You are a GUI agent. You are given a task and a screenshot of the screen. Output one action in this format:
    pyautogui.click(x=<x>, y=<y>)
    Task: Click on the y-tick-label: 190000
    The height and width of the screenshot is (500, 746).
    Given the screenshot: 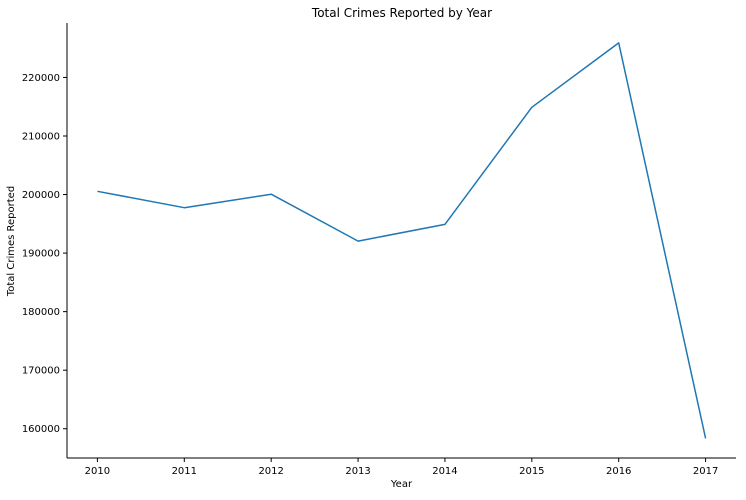 What is the action you would take?
    pyautogui.click(x=41, y=254)
    